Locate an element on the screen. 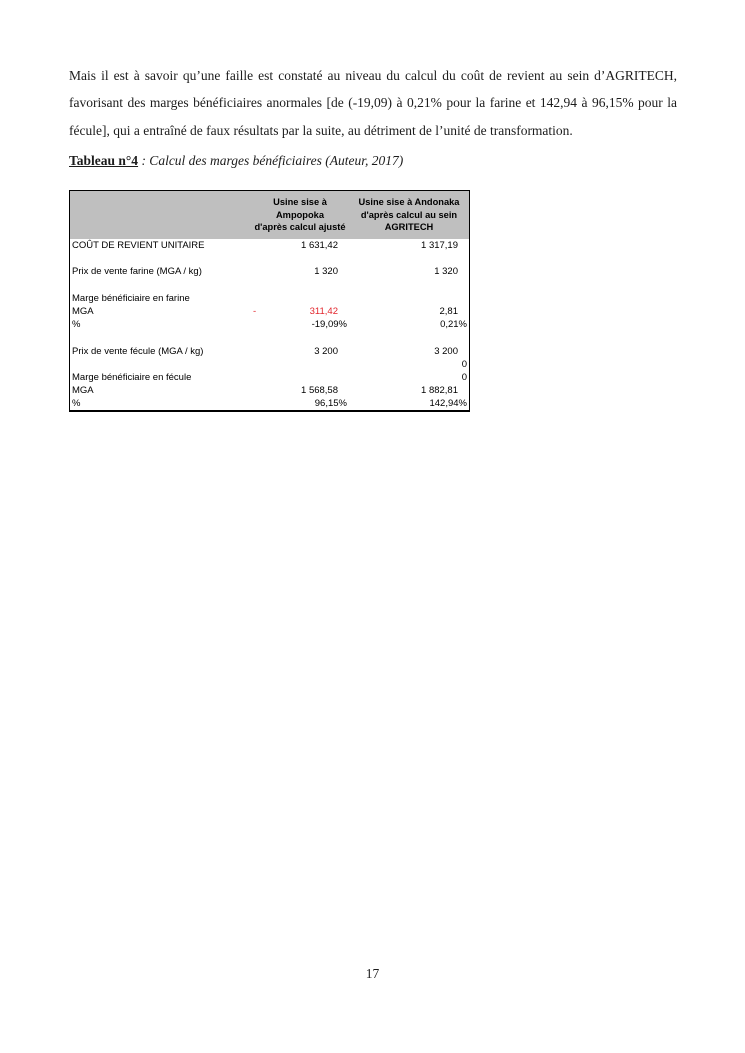 The width and height of the screenshot is (745, 1053). cell-agritech: 1 320 is located at coordinates (446, 272).